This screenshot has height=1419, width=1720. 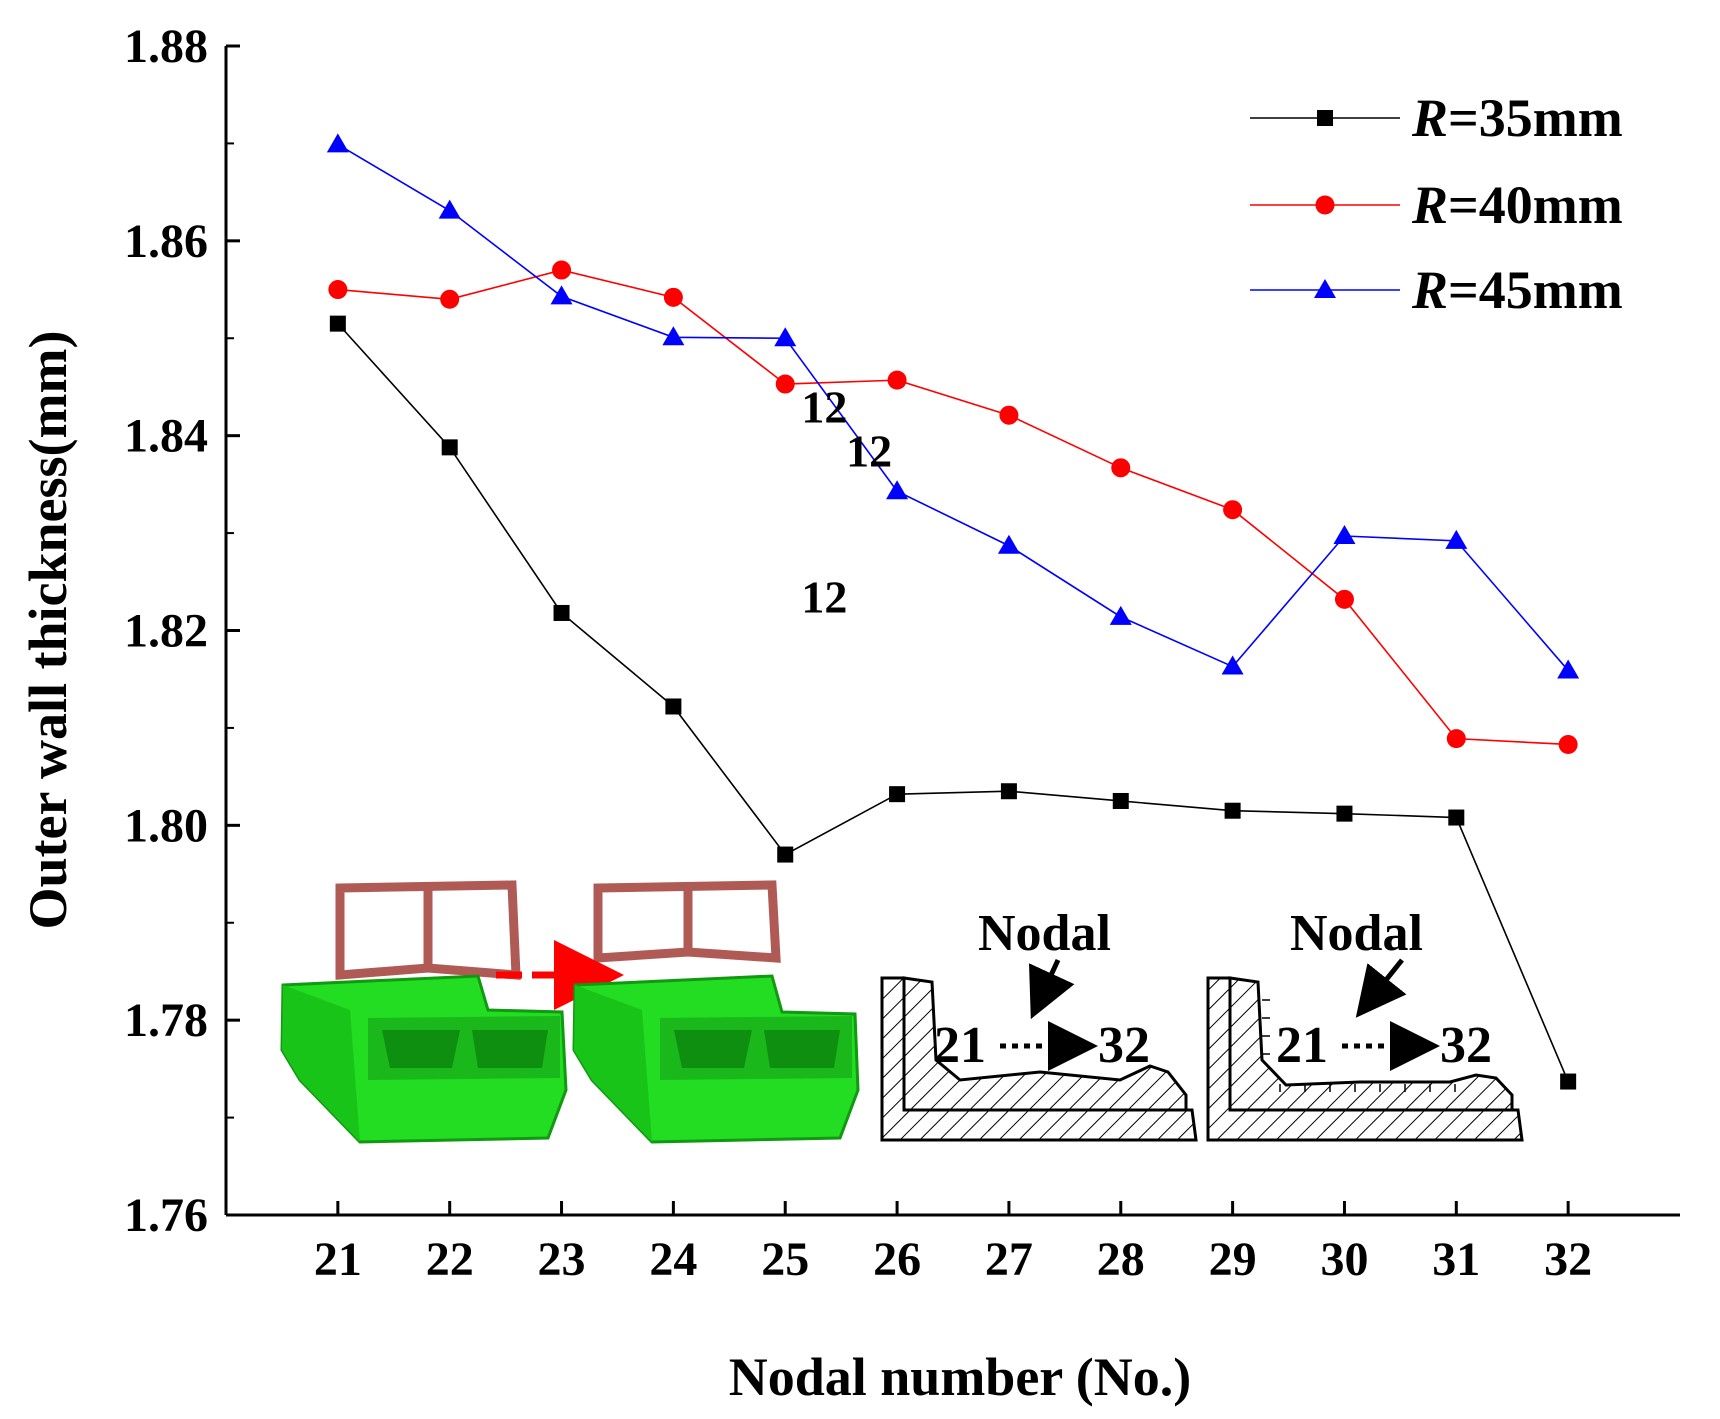 What do you see at coordinates (1535, 290) in the screenshot?
I see `legend-label-rest: =45mm` at bounding box center [1535, 290].